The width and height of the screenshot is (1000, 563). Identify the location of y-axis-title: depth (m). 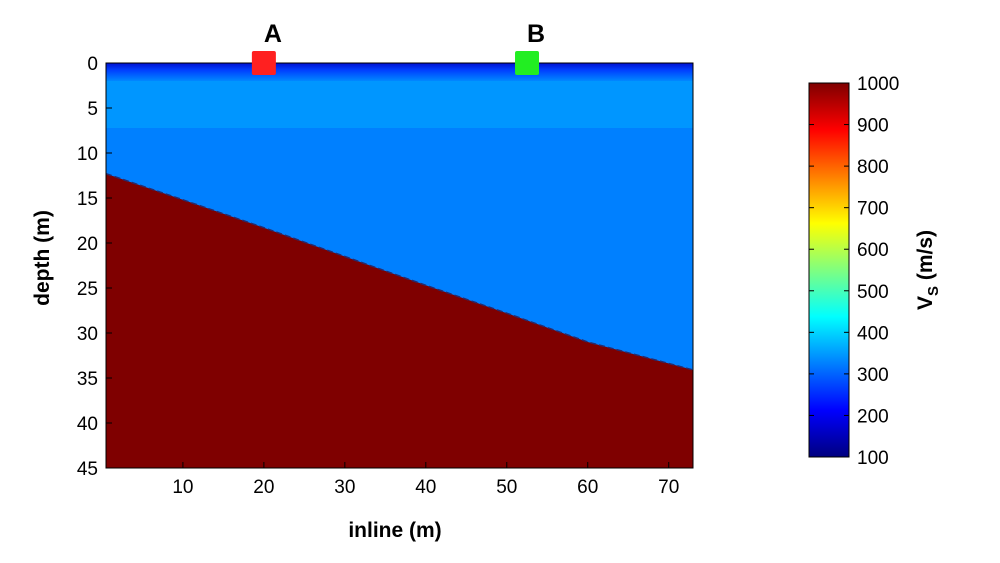
(42, 258).